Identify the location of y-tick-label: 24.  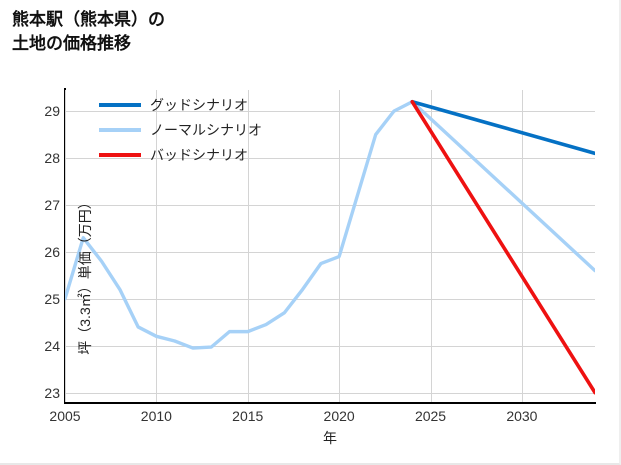
(52, 345).